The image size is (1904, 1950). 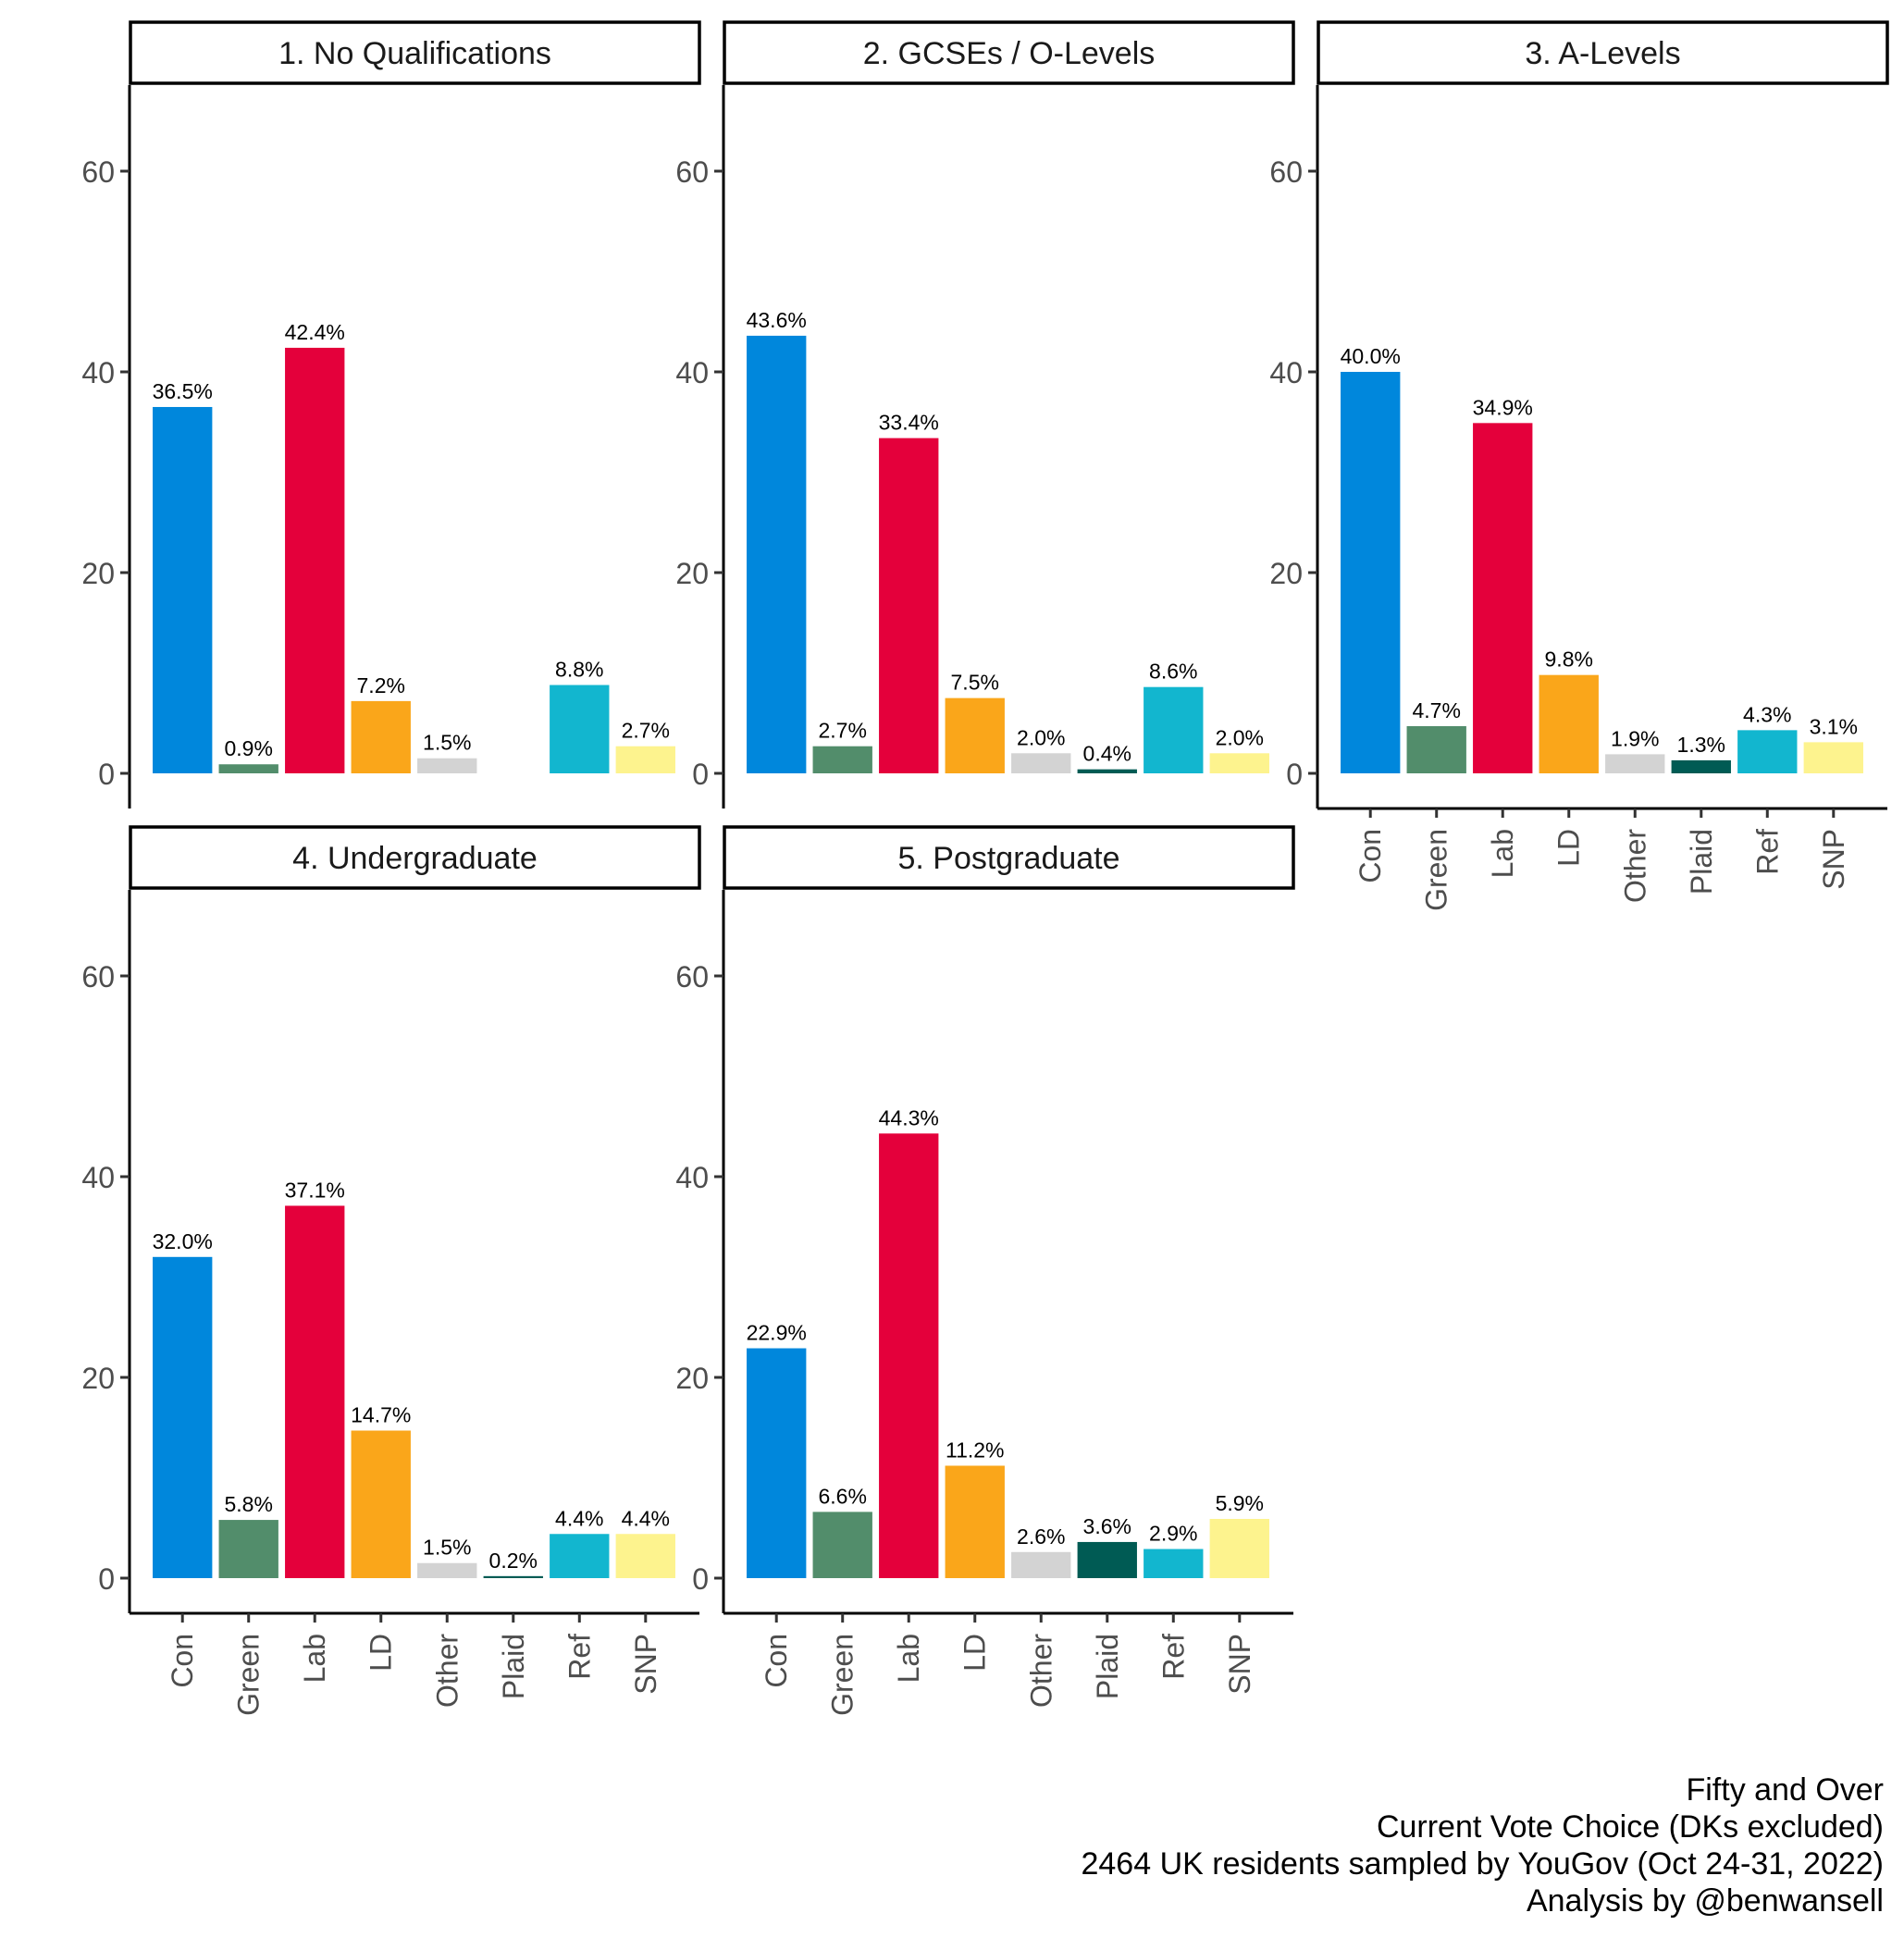 I want to click on data-label-snp: 5.9%, so click(x=1240, y=1503).